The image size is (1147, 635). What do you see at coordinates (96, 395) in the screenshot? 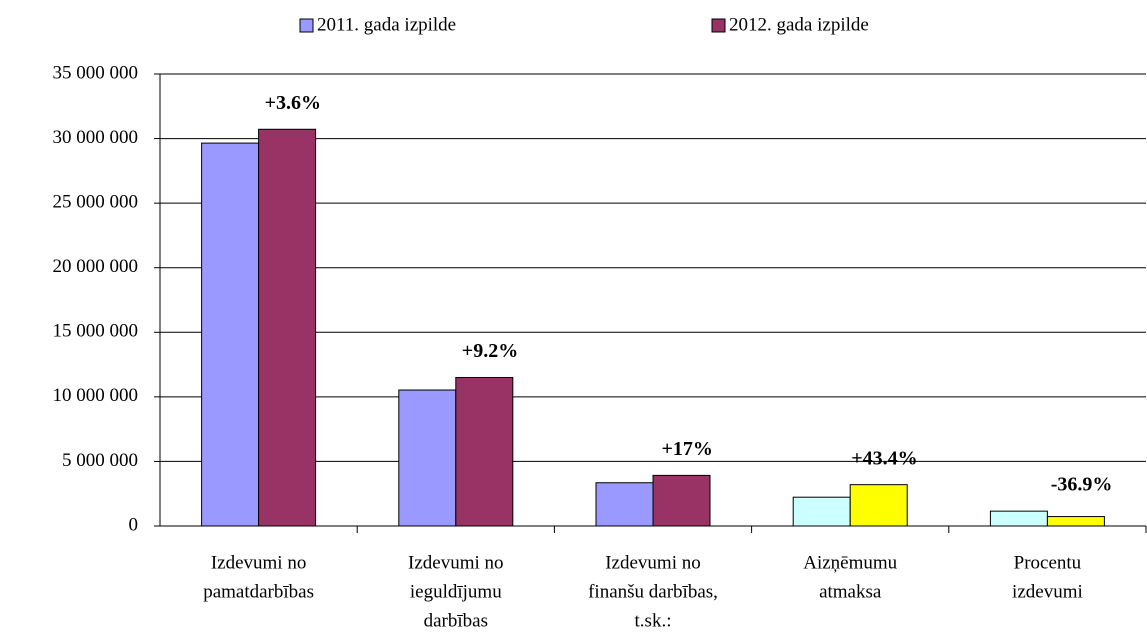
I see `y-tick-label: 10 000 000` at bounding box center [96, 395].